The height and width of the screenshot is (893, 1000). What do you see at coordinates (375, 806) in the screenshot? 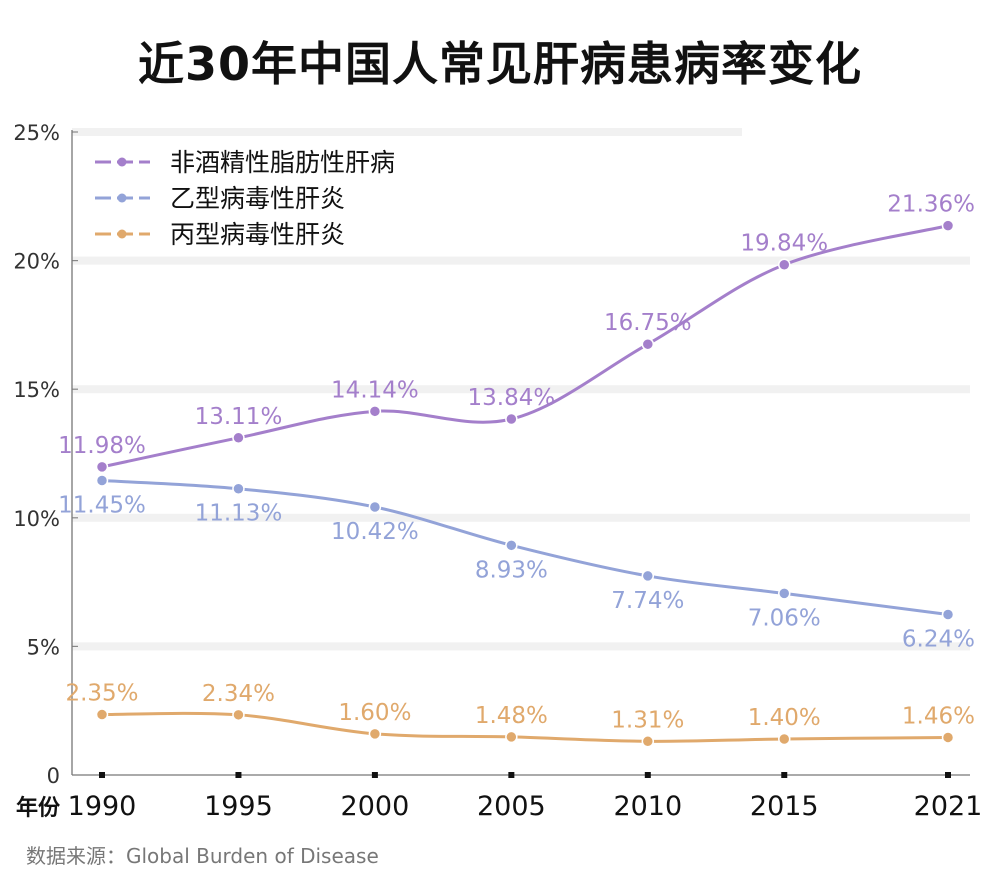
I see `x-tick-label: 2000` at bounding box center [375, 806].